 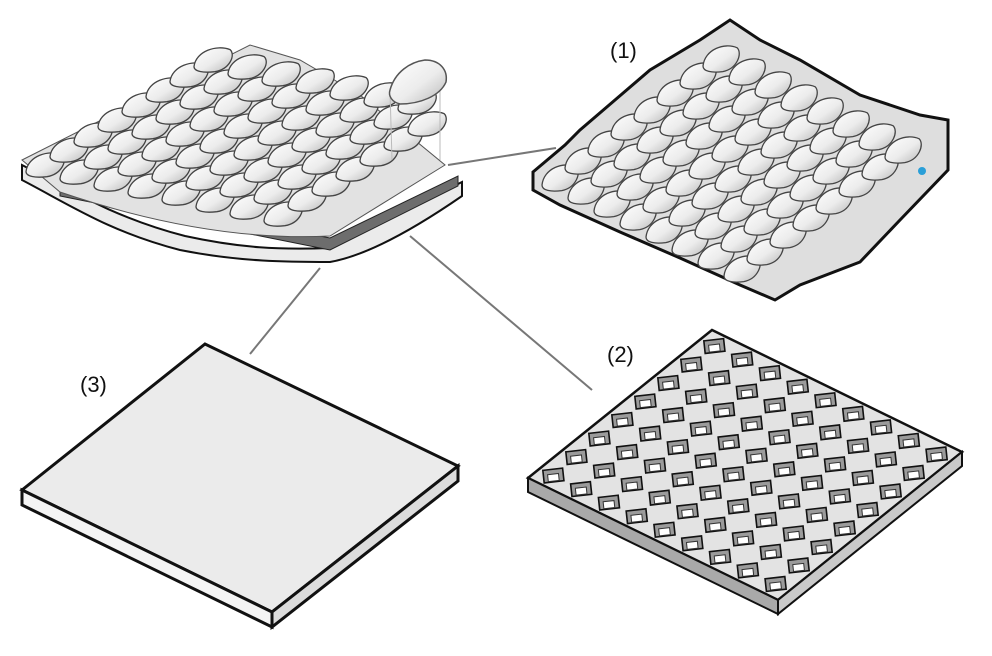 I want to click on connector-to-scales, so click(x=502, y=156).